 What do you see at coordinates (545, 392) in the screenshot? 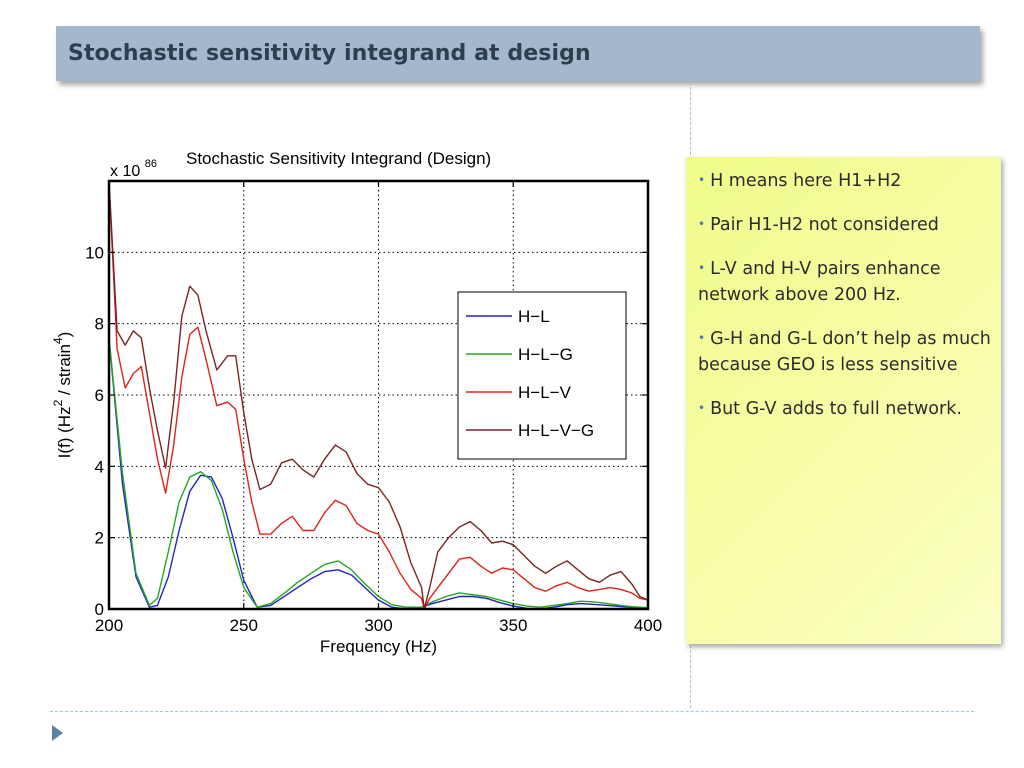
I see `legend-label: H−L−V` at bounding box center [545, 392].